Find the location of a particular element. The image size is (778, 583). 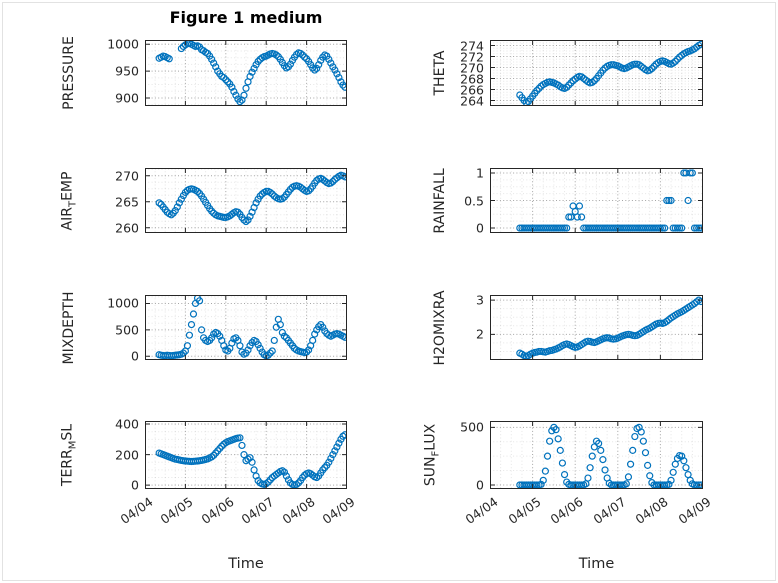

subplot-rainfall: 0 0.5 1 RAINFALL is located at coordinates (567, 200).